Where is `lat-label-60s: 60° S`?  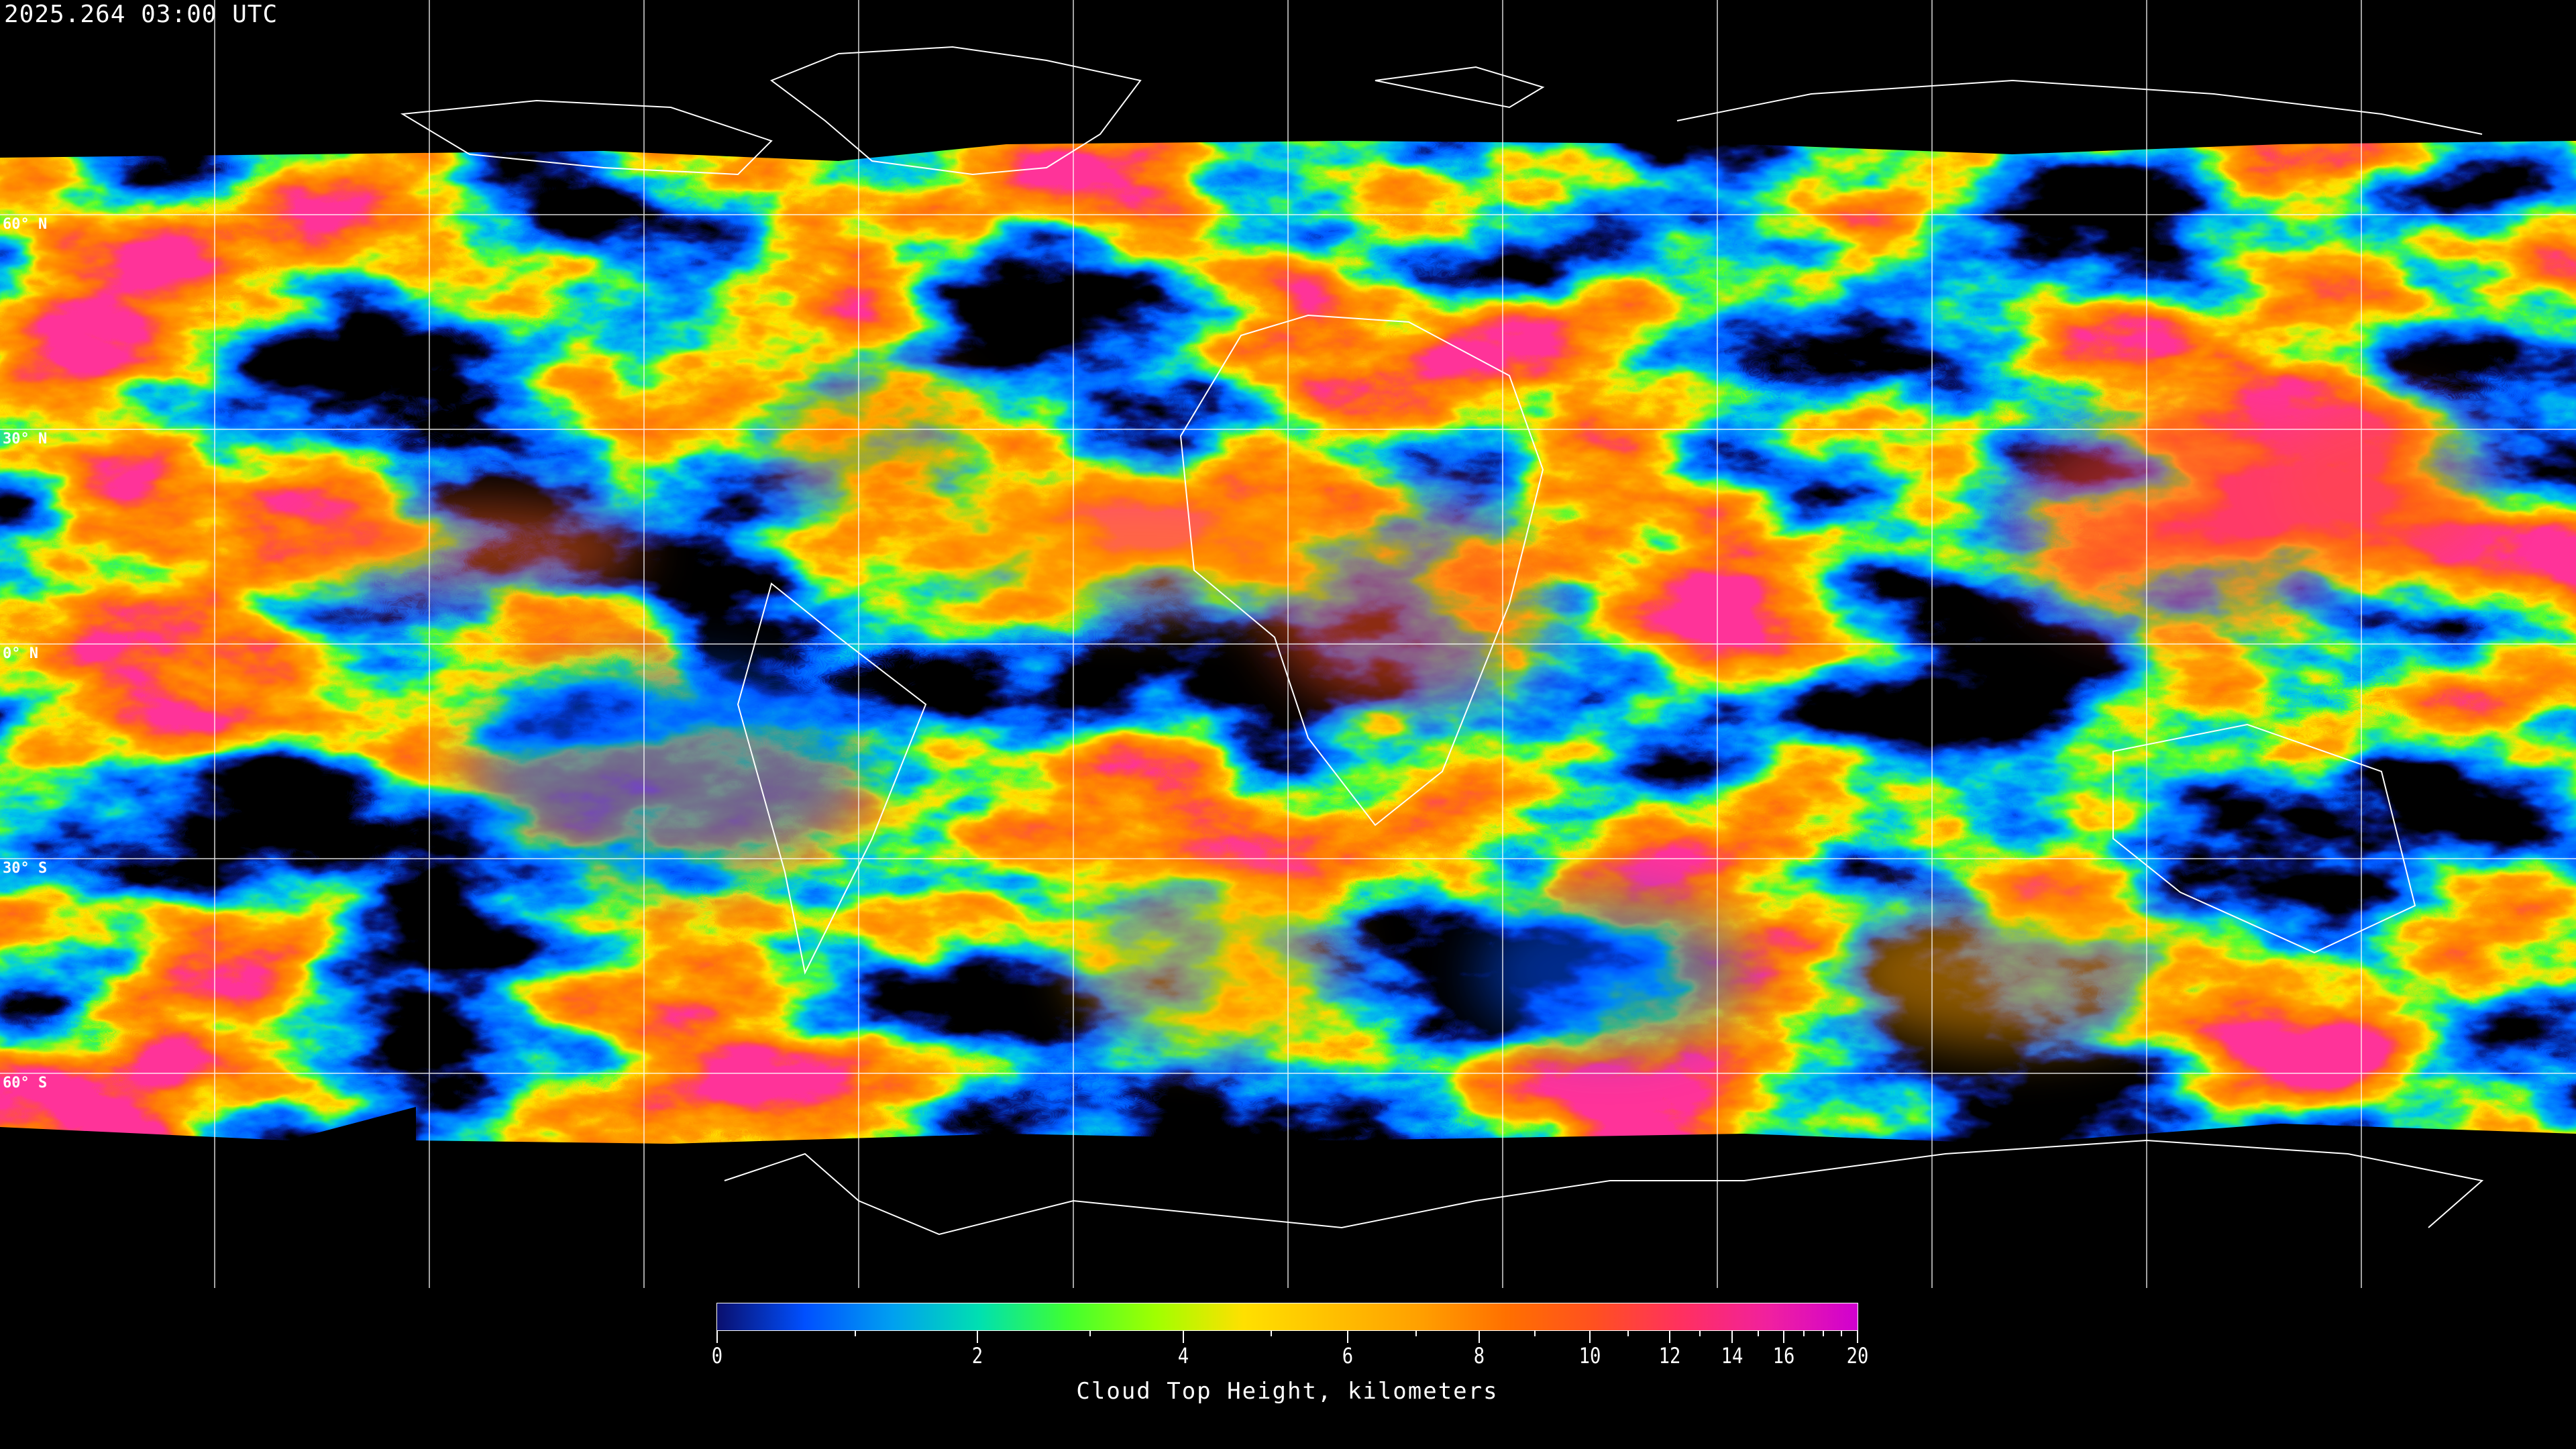
lat-label-60s: 60° S is located at coordinates (25, 1083).